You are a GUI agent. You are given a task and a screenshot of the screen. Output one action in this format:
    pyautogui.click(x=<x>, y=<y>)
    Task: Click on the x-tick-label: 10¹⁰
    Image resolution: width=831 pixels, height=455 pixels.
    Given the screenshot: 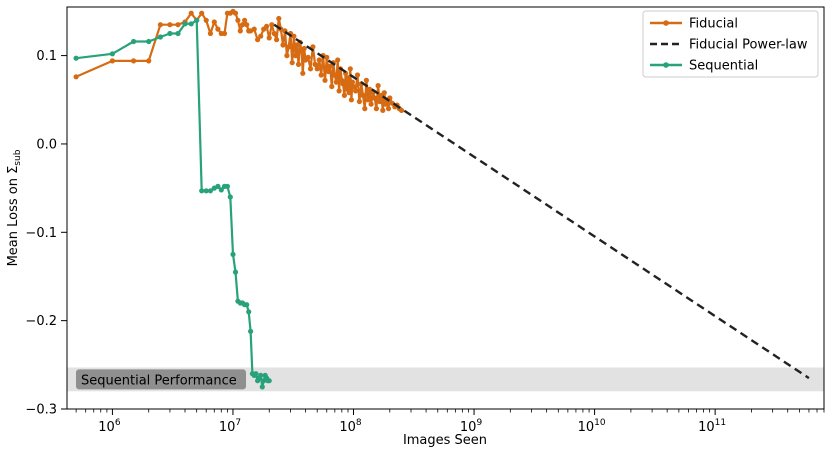 What is the action you would take?
    pyautogui.click(x=592, y=426)
    